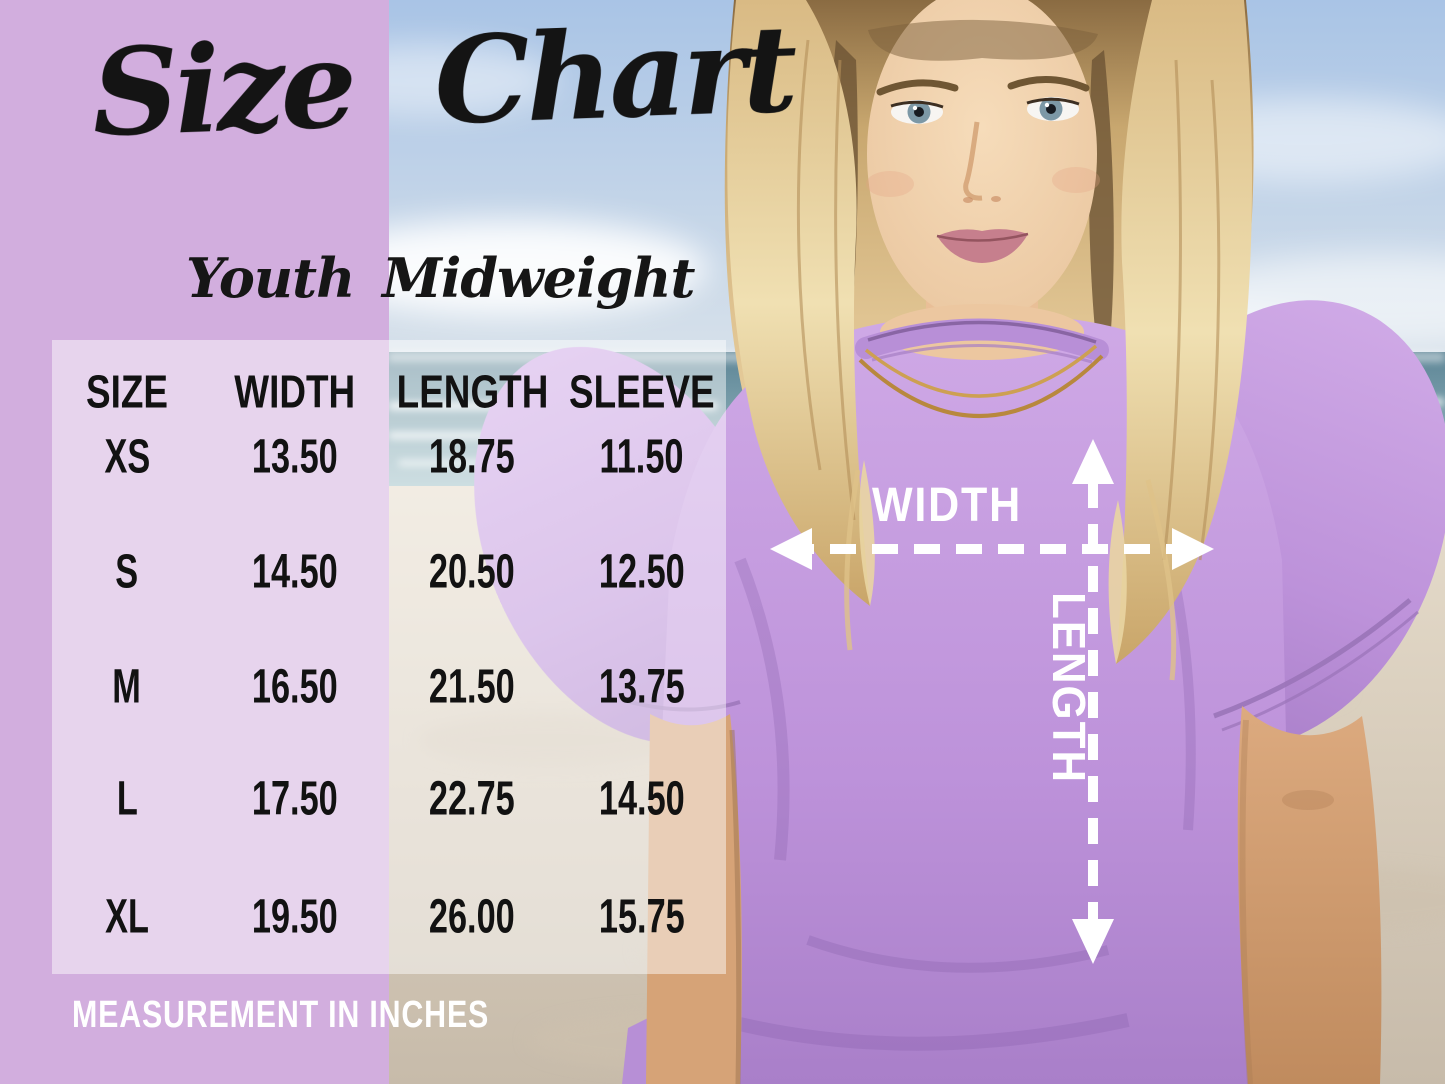 This screenshot has height=1084, width=1445. What do you see at coordinates (127, 391) in the screenshot?
I see `header-cell-size: SIZE` at bounding box center [127, 391].